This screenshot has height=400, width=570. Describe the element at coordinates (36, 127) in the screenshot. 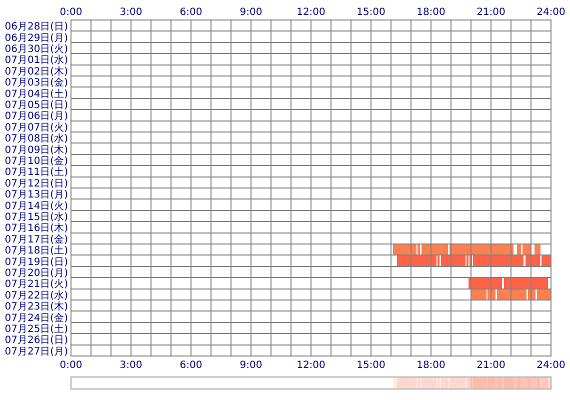

I see `y-tick-label: 07月07日(火)` at that location.